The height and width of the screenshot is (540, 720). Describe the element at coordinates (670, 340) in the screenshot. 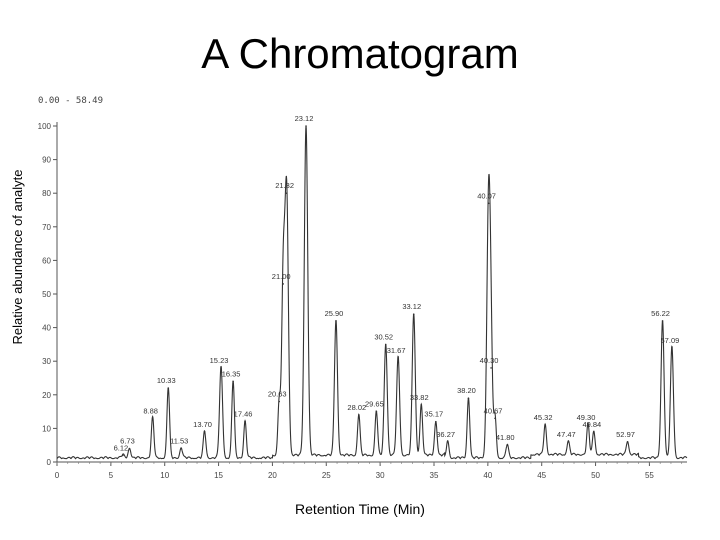

I see `peak-label: 57.09` at that location.